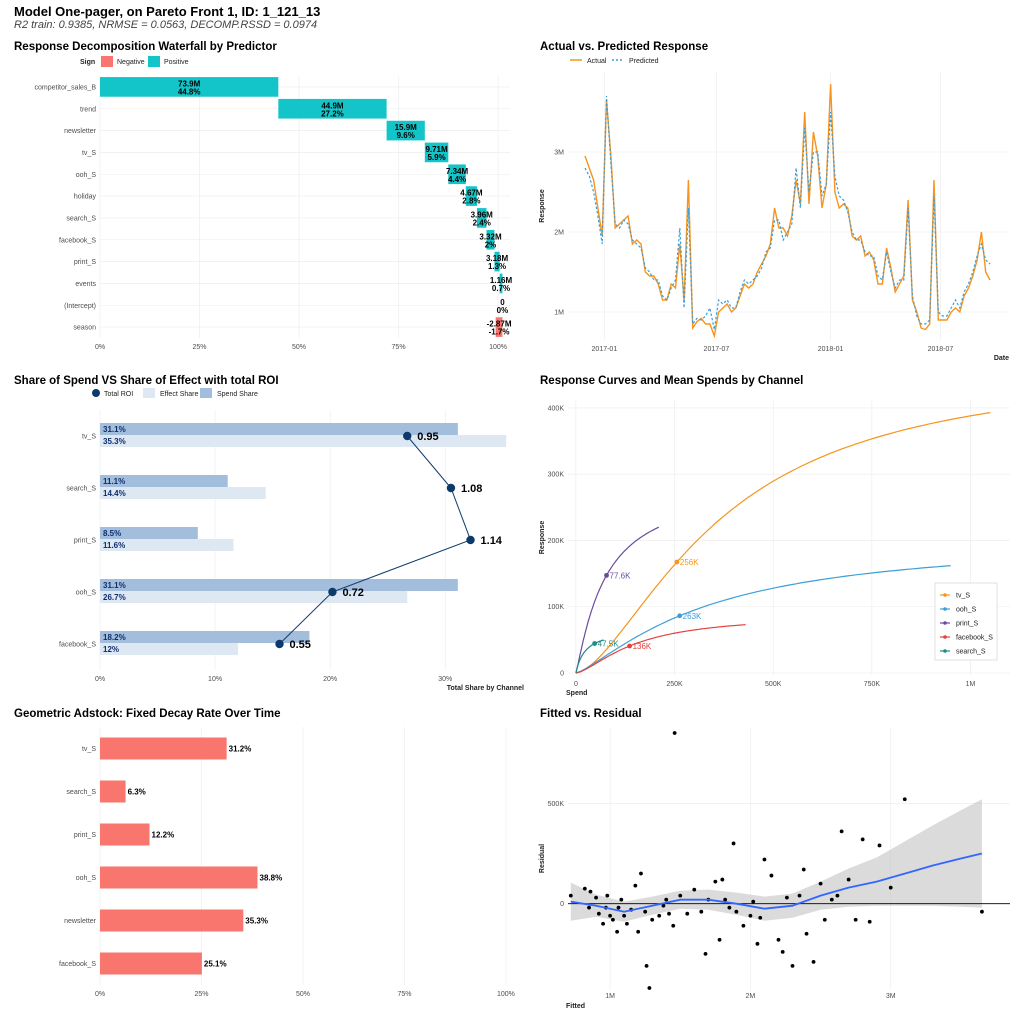 The image size is (1024, 1024). I want to click on waterfall-legend-positive-swatch, so click(154, 61).